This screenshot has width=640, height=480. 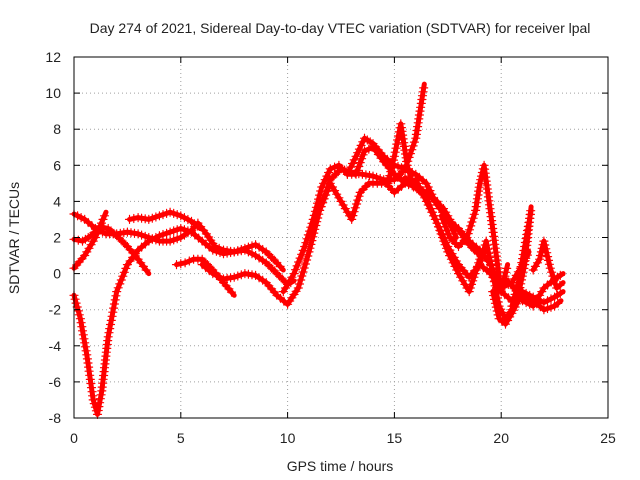 I want to click on y-tick-label: -8, so click(x=55, y=418).